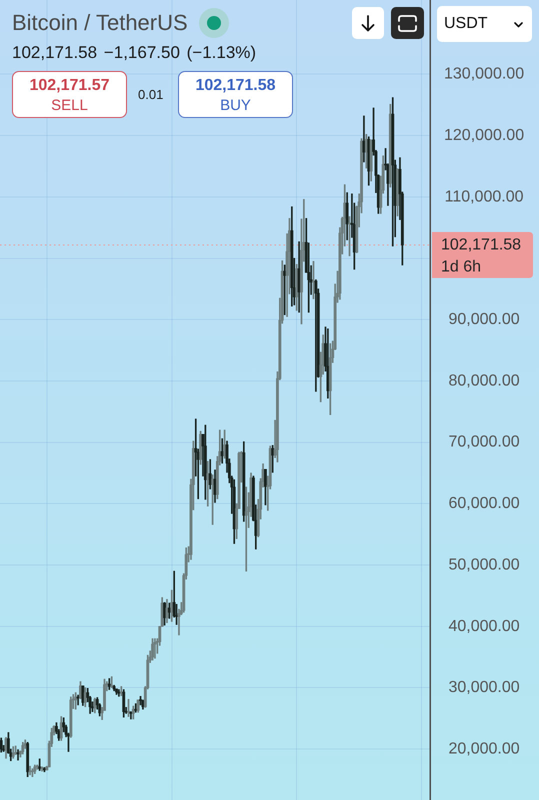 The width and height of the screenshot is (539, 800). What do you see at coordinates (484, 749) in the screenshot?
I see `y-tick-label: 20,000.00` at bounding box center [484, 749].